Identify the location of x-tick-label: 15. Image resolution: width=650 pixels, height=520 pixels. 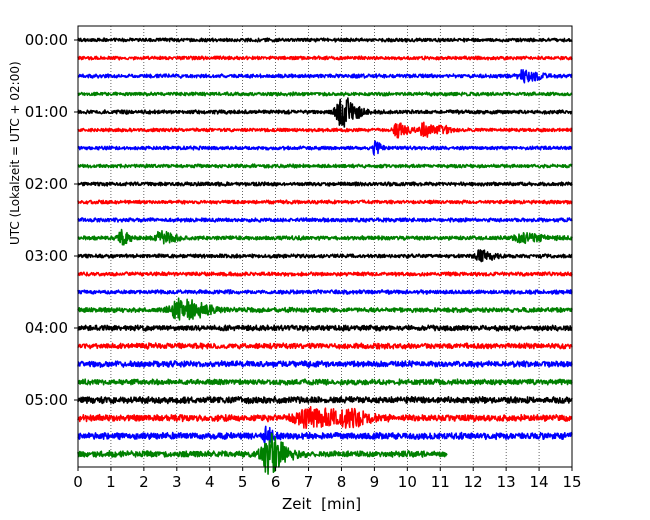
(571, 482).